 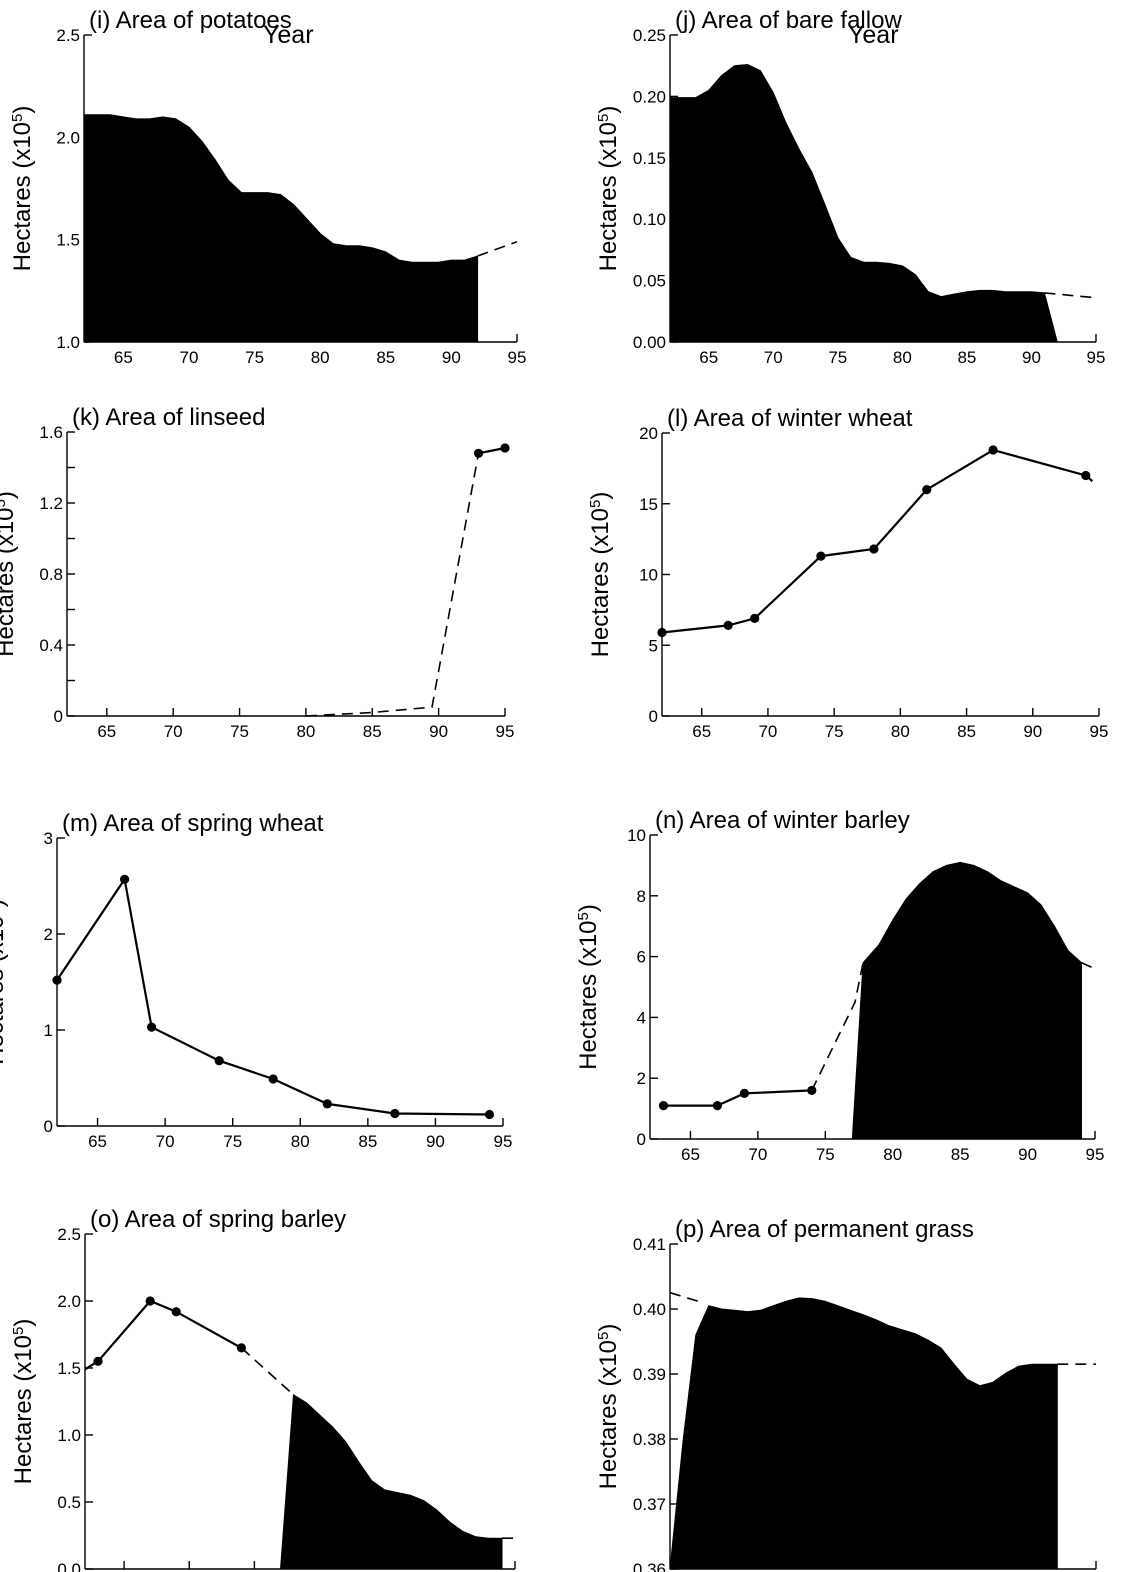 I want to click on y-tick-label-l-4: 20, so click(x=648, y=433).